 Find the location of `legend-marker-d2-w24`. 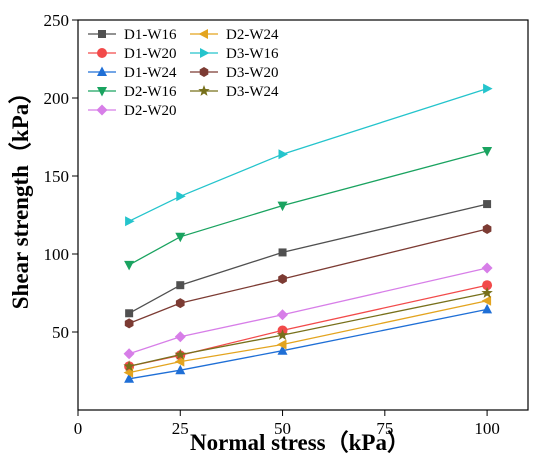

legend-marker-d2-w24 is located at coordinates (203, 34).